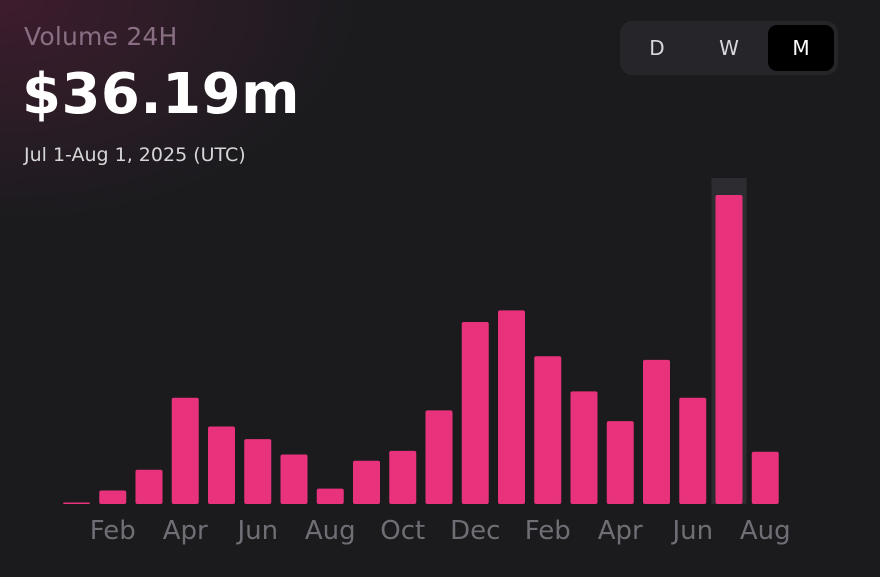 The image size is (880, 577). What do you see at coordinates (475, 531) in the screenshot?
I see `x-tick-label: Dec` at bounding box center [475, 531].